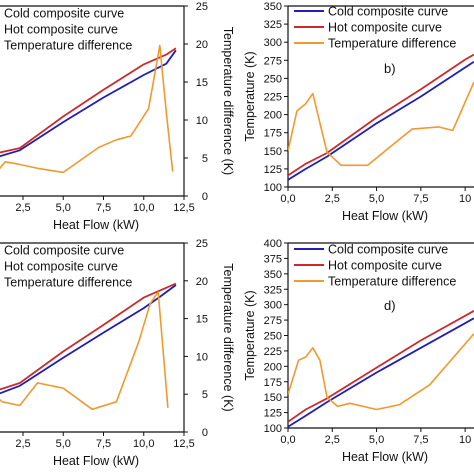  I want to click on y-tick-label: 375, so click(273, 259).